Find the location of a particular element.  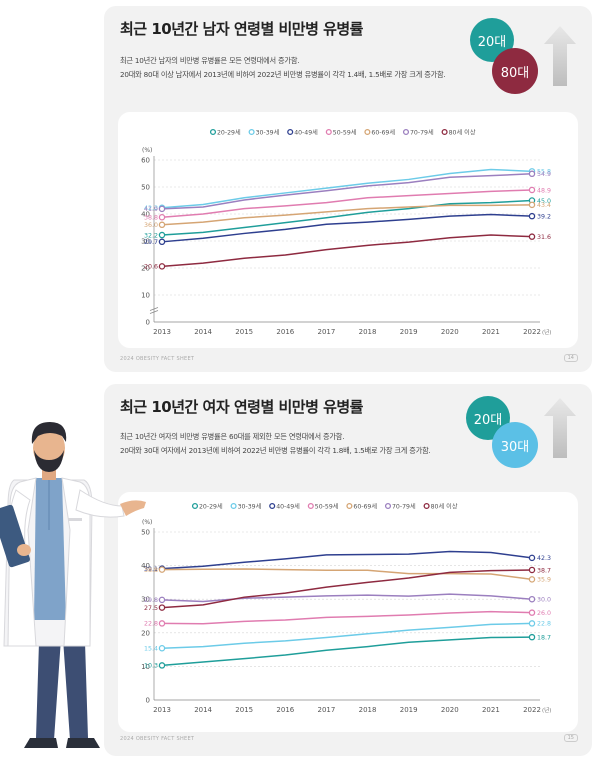

doctor-illustration is located at coordinates (73, 585).